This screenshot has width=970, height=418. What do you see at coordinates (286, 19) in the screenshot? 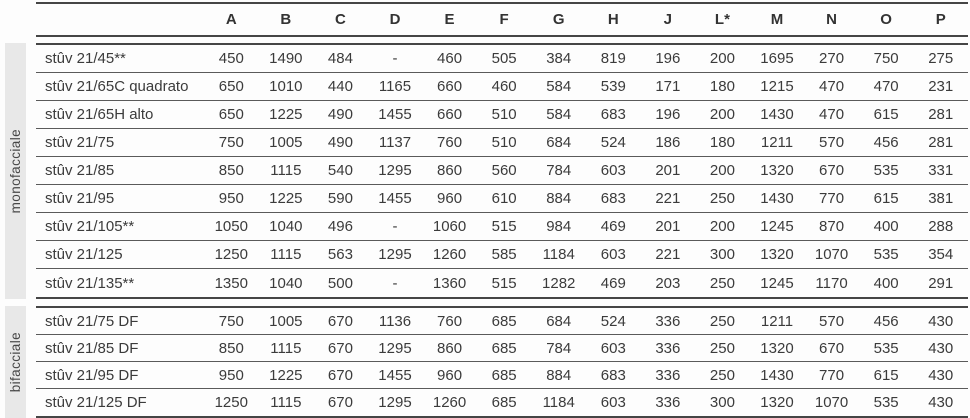
I see `column-header: B` at bounding box center [286, 19].